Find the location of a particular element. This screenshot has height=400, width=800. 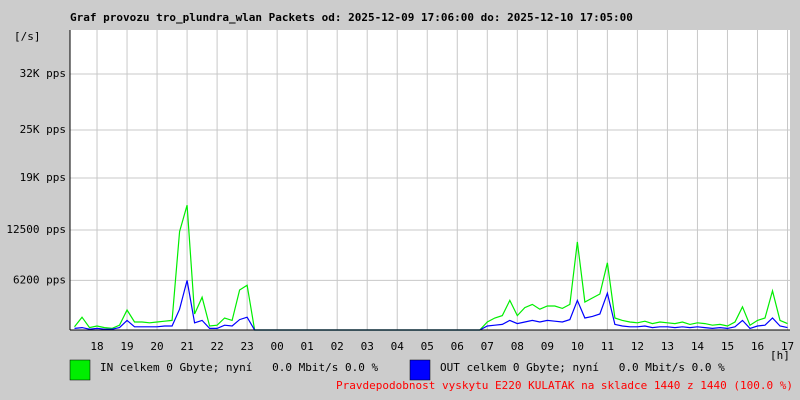

y-tick-label: 19K pps is located at coordinates (43, 177).